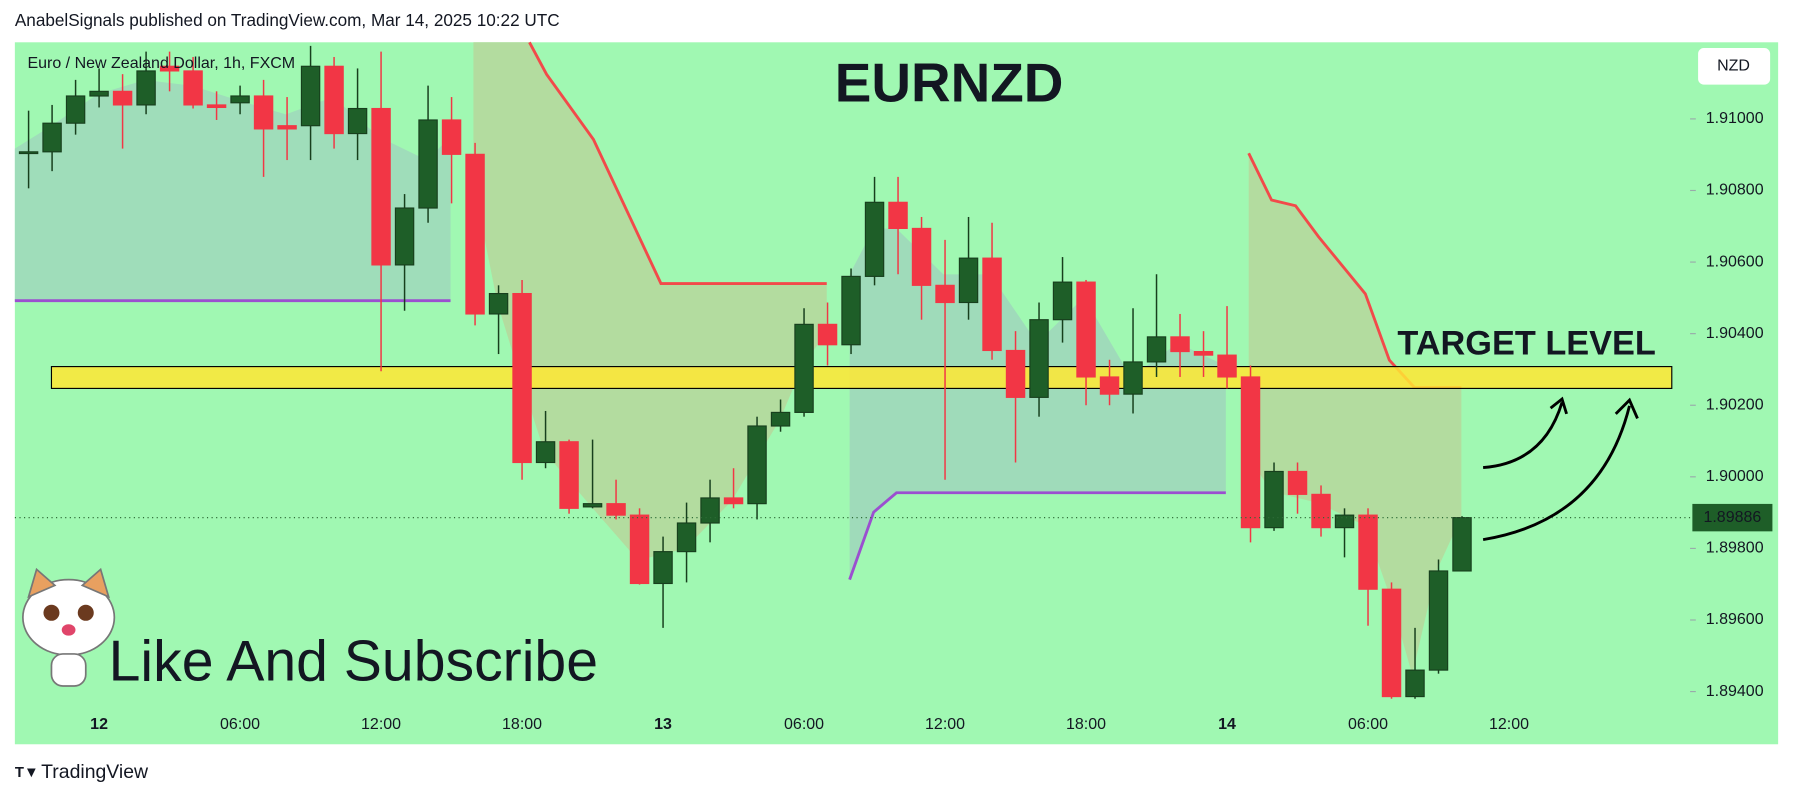  Describe the element at coordinates (1227, 724) in the screenshot. I see `x-tick-label: 14` at that location.